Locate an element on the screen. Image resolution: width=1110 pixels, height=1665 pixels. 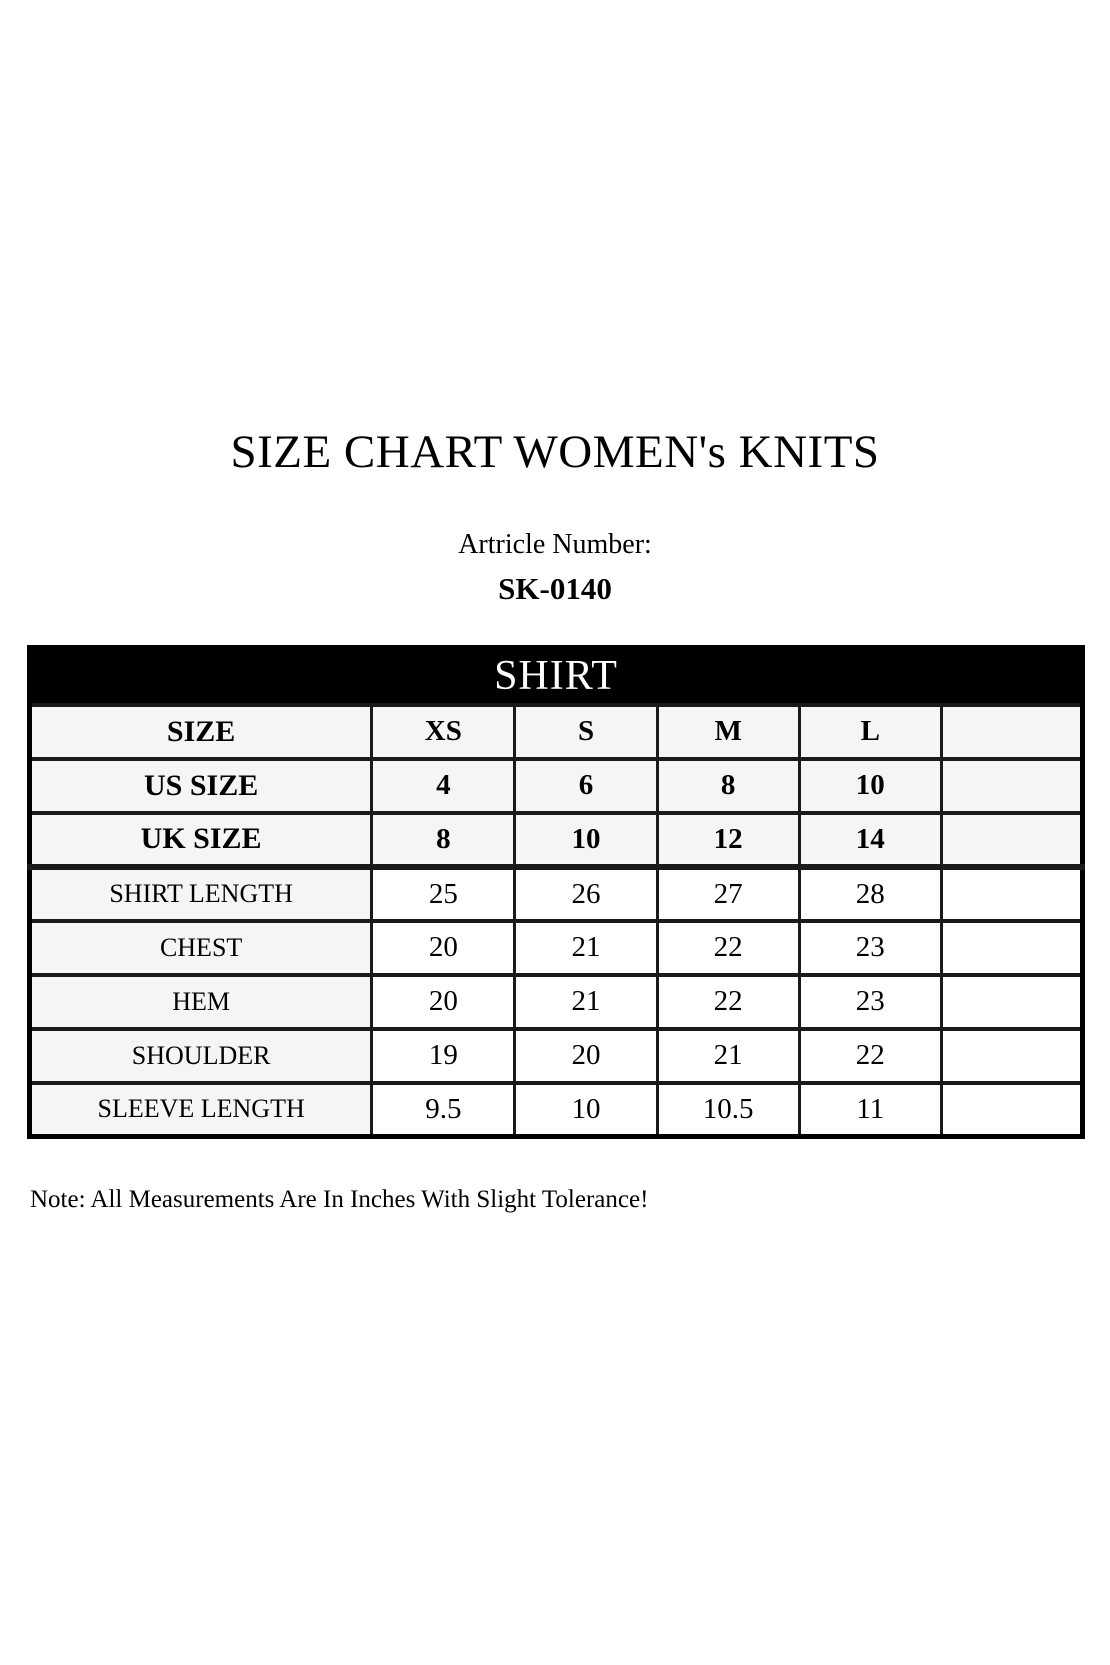
measurement-cell: 9.5 is located at coordinates (443, 1109).